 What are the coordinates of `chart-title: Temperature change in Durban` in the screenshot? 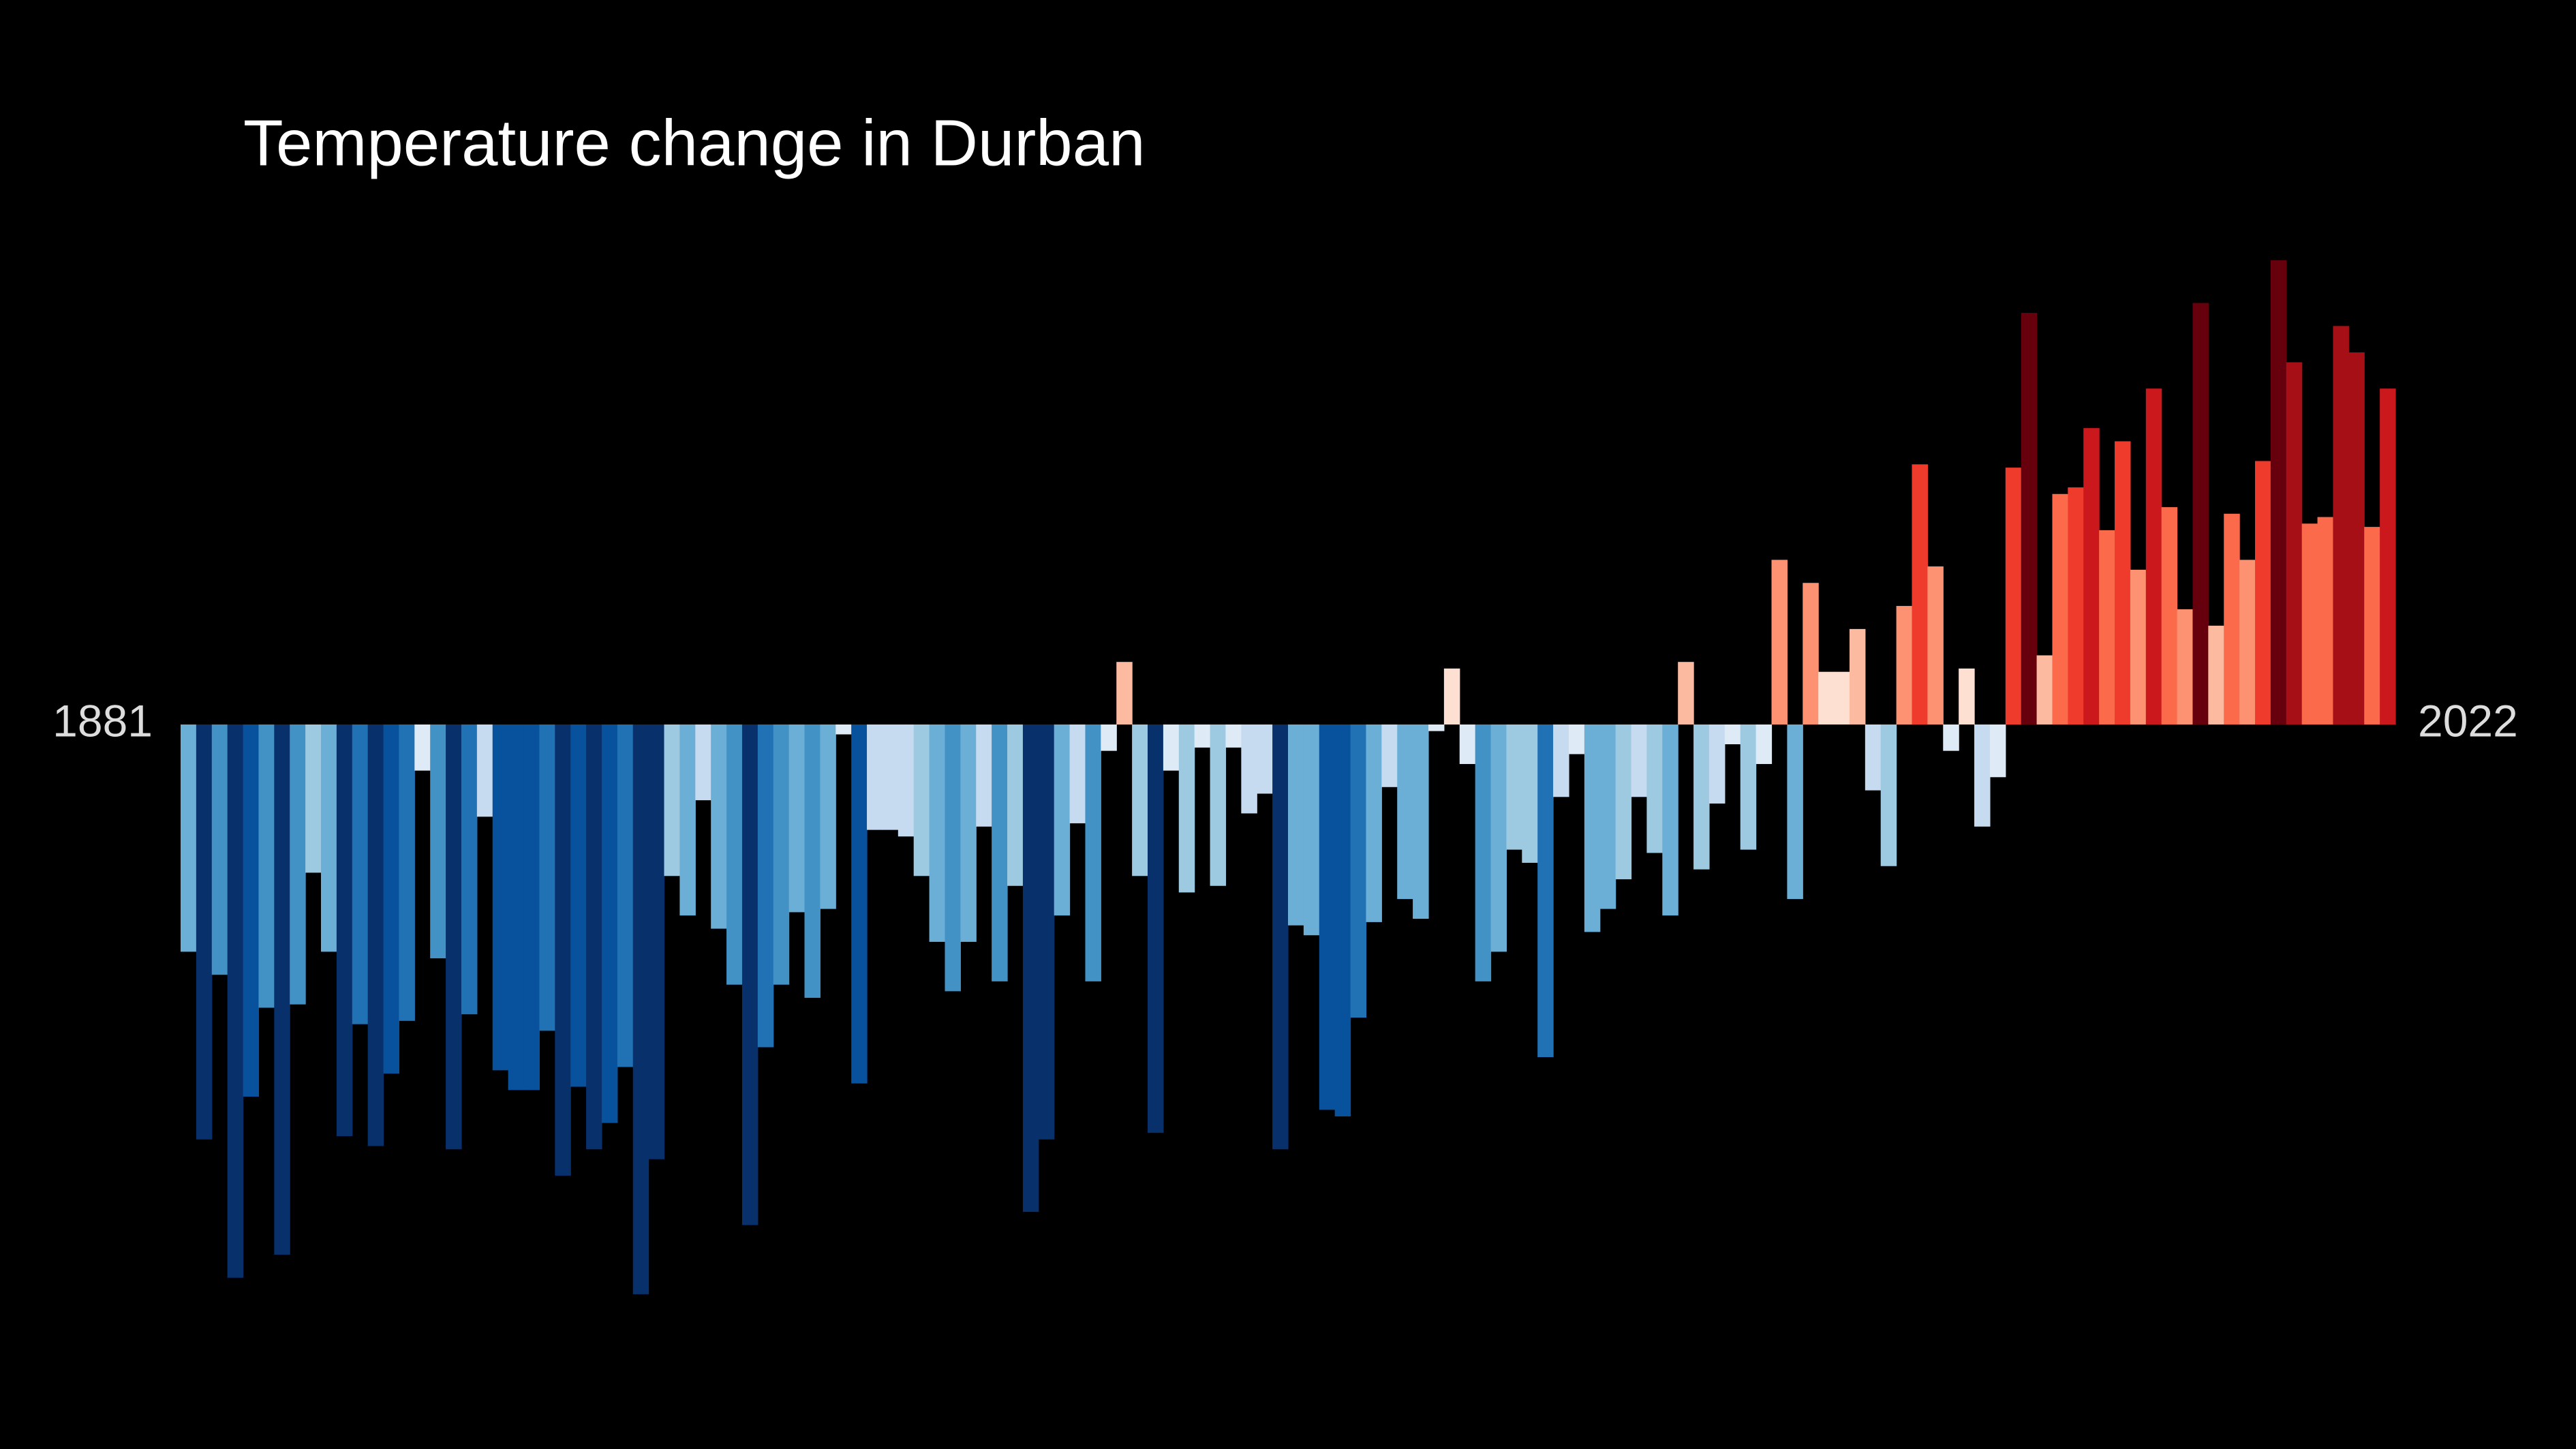 It's located at (694, 142).